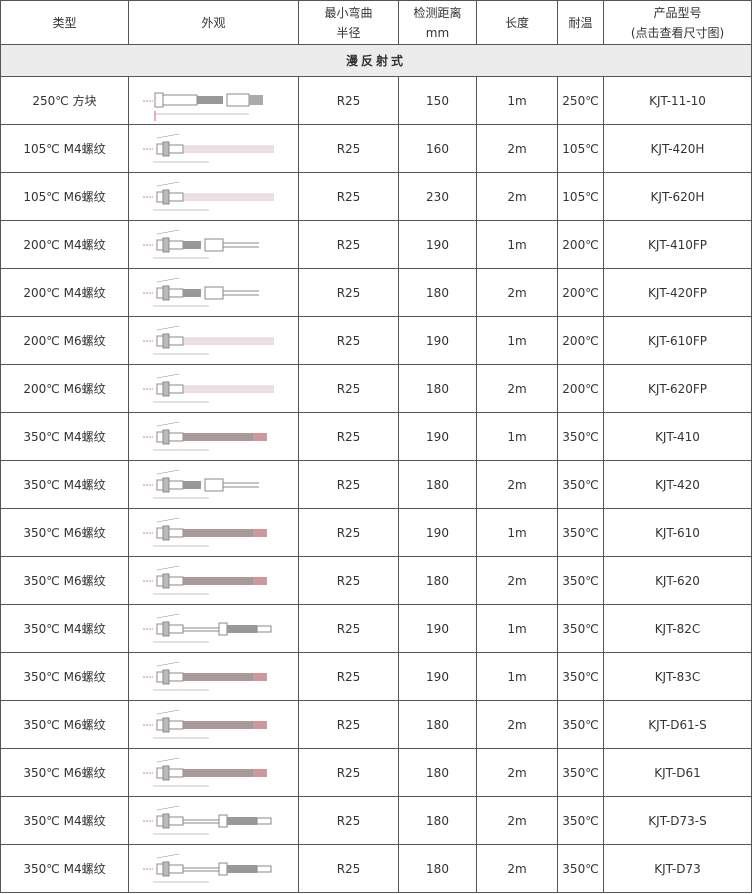  Describe the element at coordinates (677, 676) in the screenshot. I see `cell-model: KJT-83C` at that location.